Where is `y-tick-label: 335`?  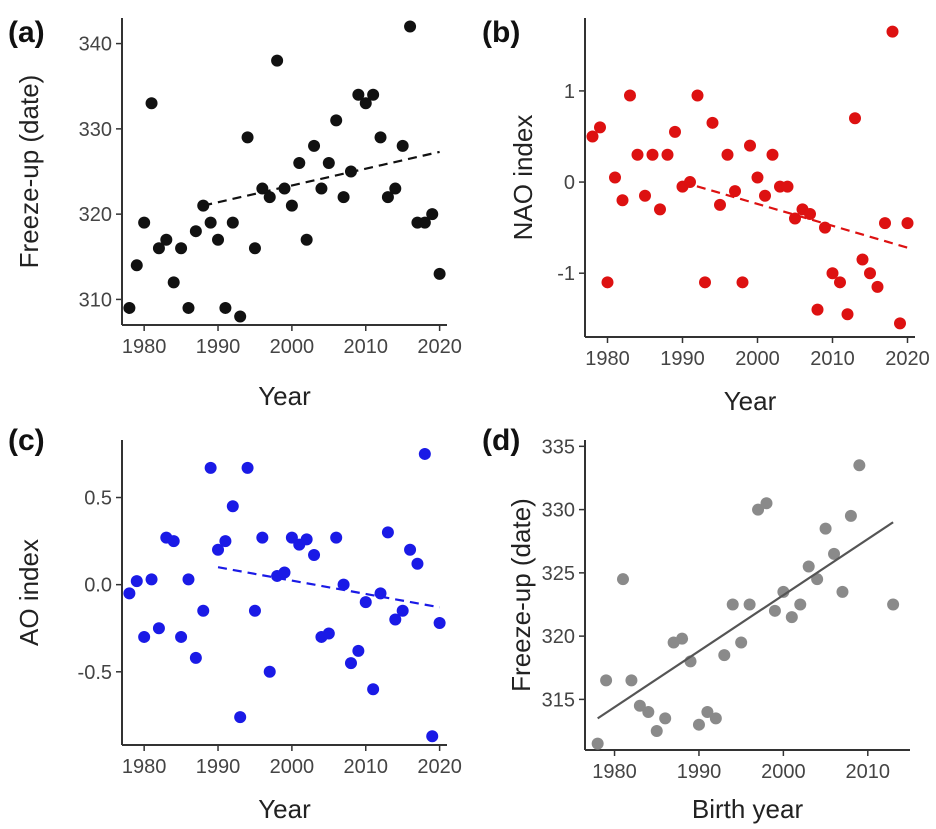
y-tick-label: 335 is located at coordinates (558, 447).